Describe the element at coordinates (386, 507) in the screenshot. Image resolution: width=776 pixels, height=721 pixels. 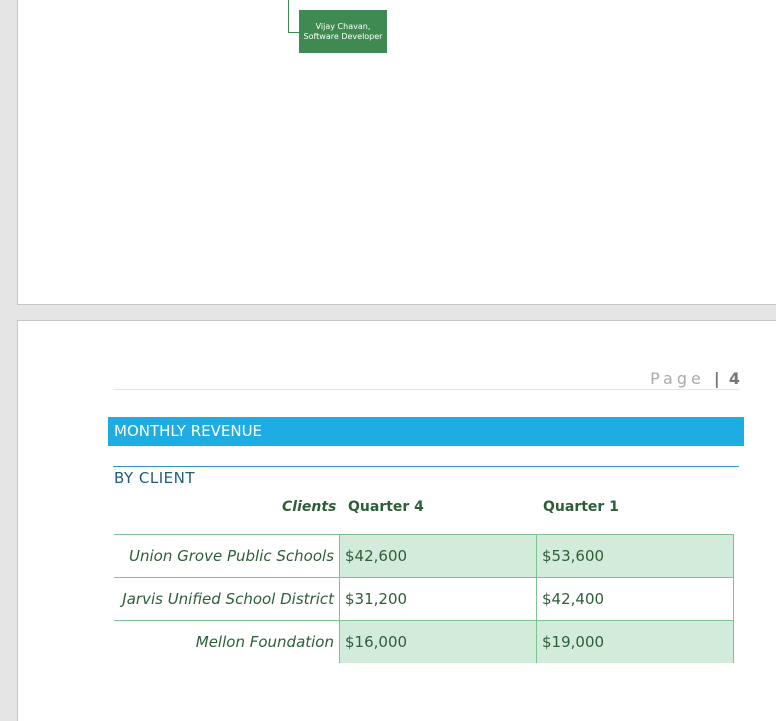
I see `col-header-q4: Quarter 4` at that location.